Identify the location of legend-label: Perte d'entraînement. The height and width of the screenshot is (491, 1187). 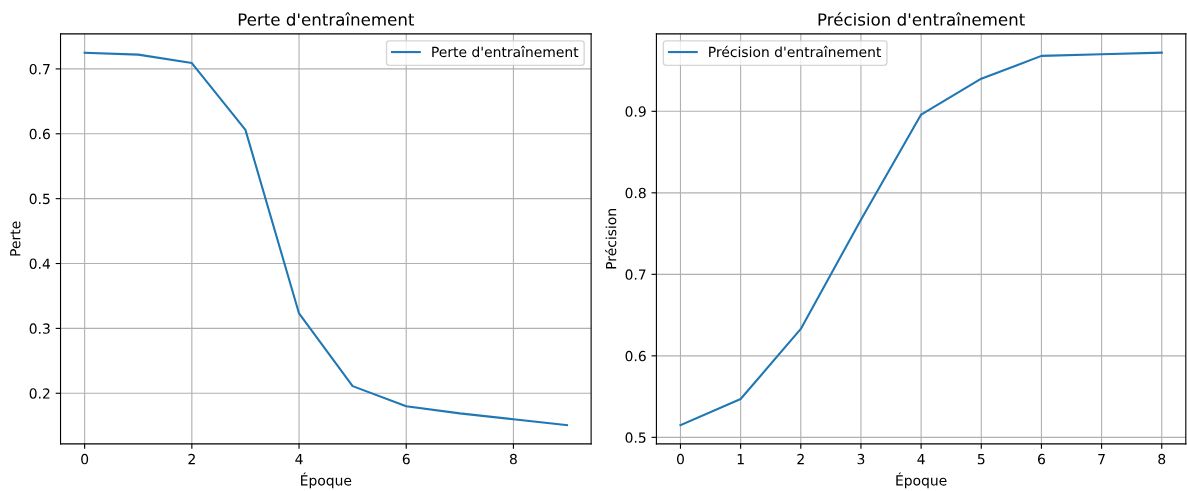
(505, 51).